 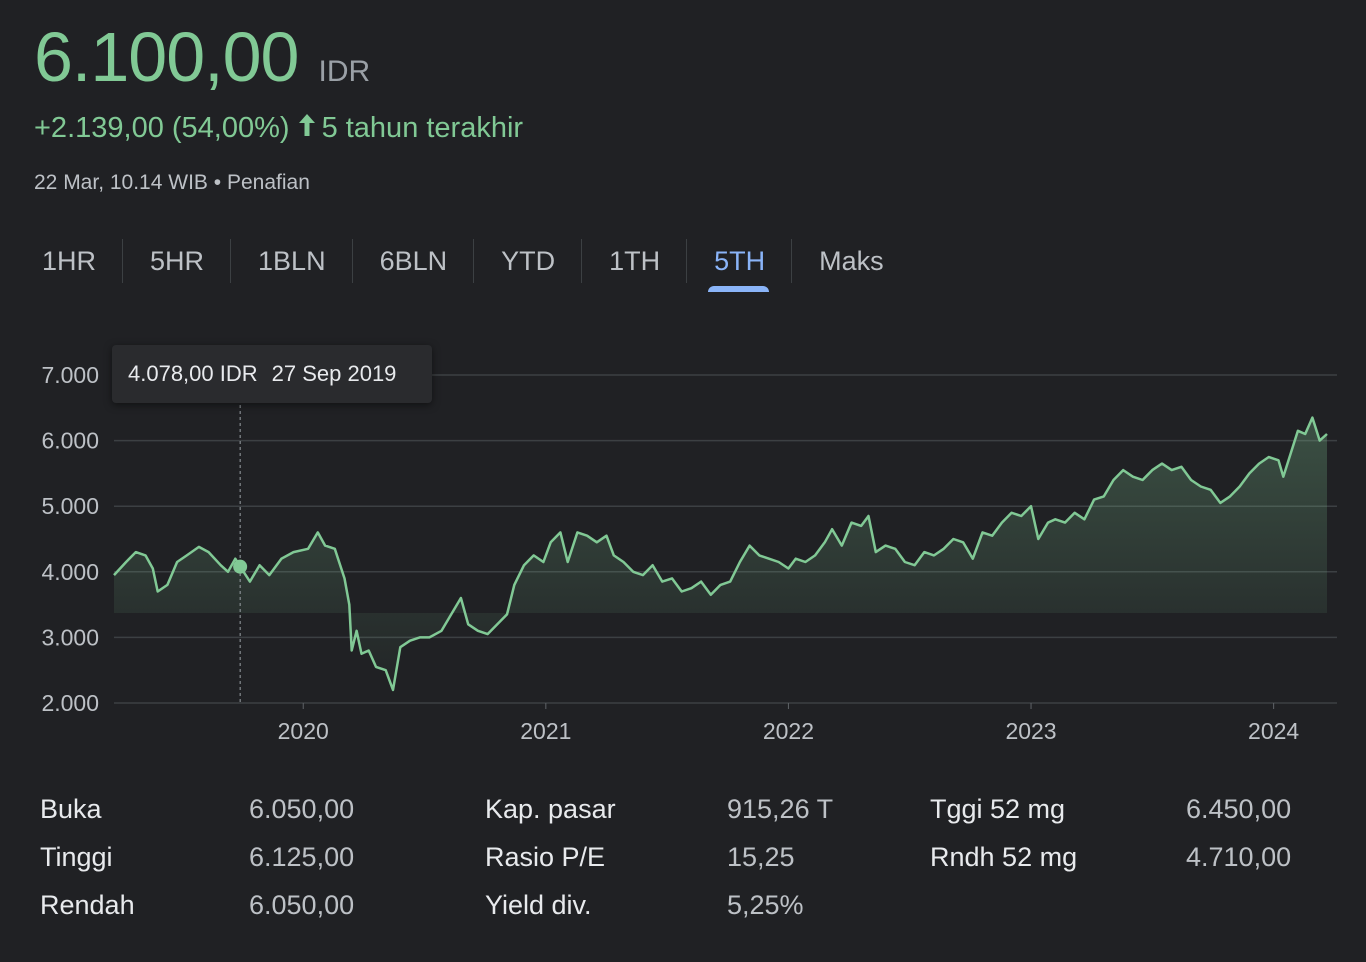 What do you see at coordinates (550, 809) in the screenshot?
I see `stat-label: Kap. pasar` at bounding box center [550, 809].